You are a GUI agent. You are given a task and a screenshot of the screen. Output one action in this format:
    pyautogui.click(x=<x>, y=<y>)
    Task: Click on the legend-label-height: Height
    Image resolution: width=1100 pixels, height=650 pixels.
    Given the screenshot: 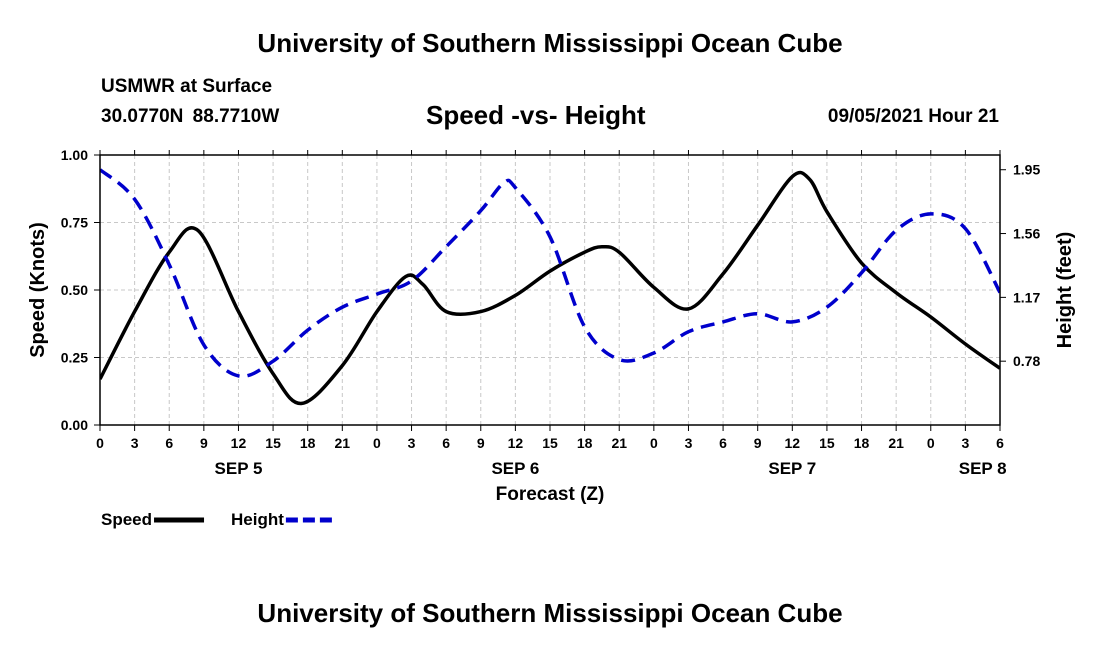 What is the action you would take?
    pyautogui.click(x=257, y=519)
    